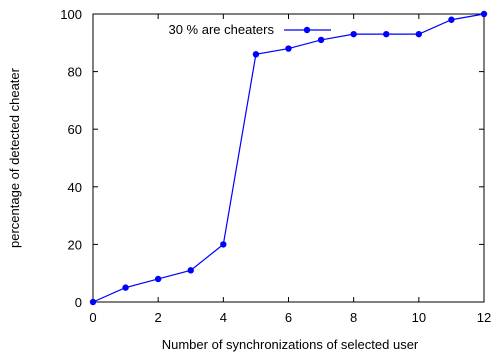 The width and height of the screenshot is (498, 354). Describe the element at coordinates (288, 317) in the screenshot. I see `x-tick-label: 6` at that location.